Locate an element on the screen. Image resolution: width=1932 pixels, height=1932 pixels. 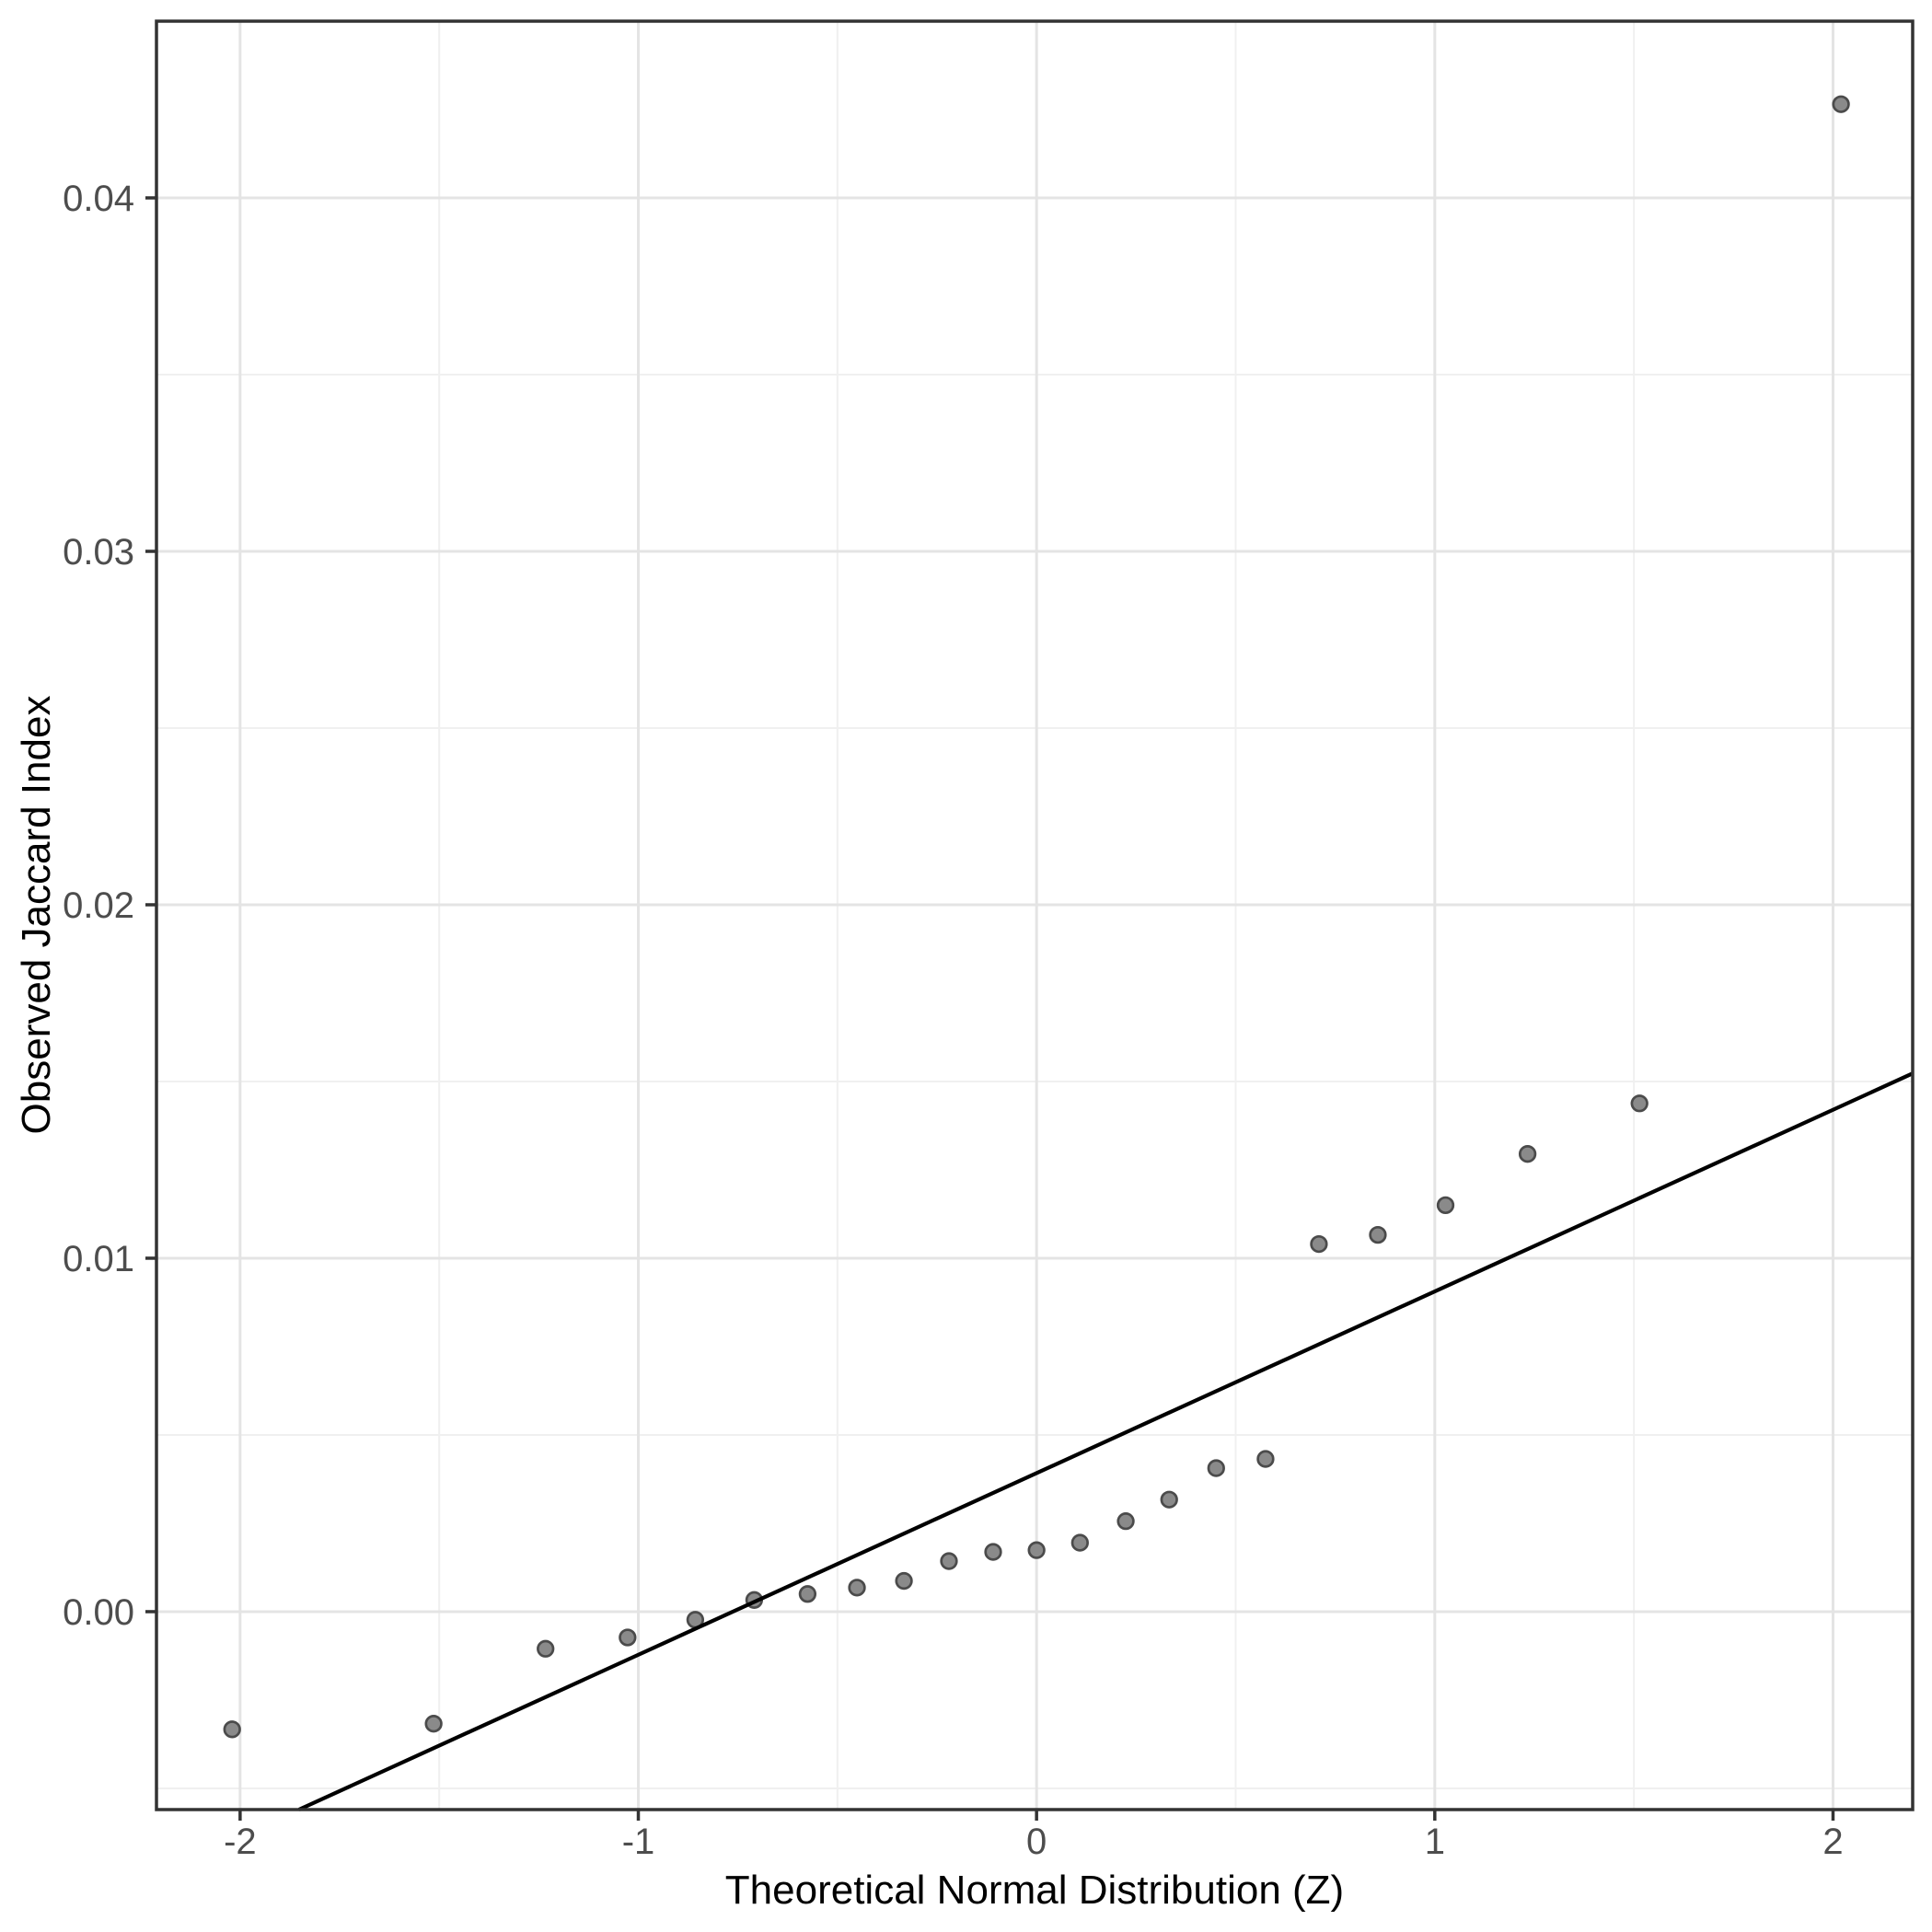
x-tick-label: 0 is located at coordinates (1037, 1842).